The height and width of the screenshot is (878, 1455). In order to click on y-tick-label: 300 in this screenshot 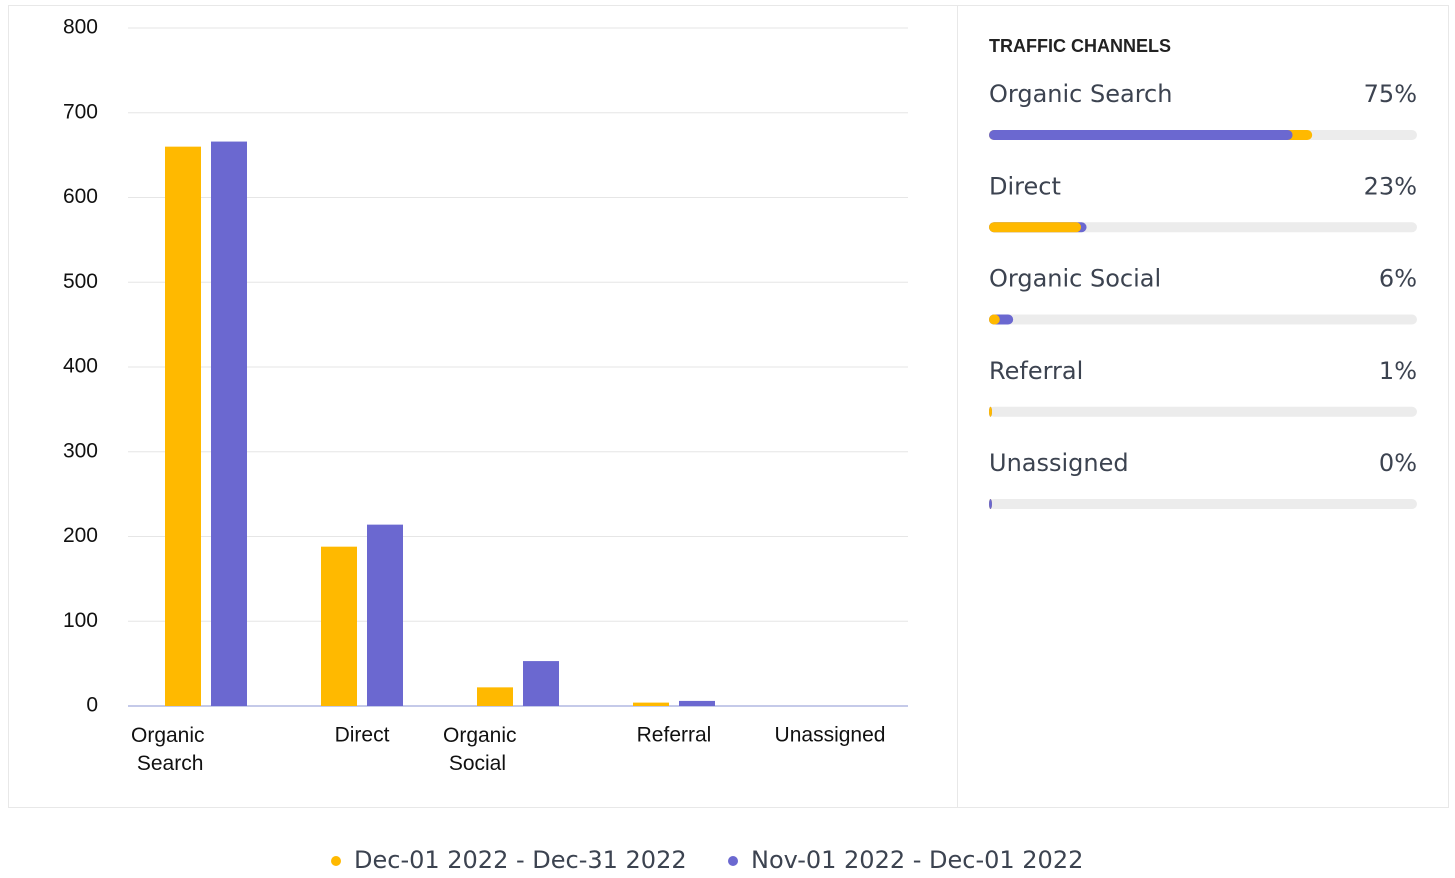, I will do `click(80, 450)`.